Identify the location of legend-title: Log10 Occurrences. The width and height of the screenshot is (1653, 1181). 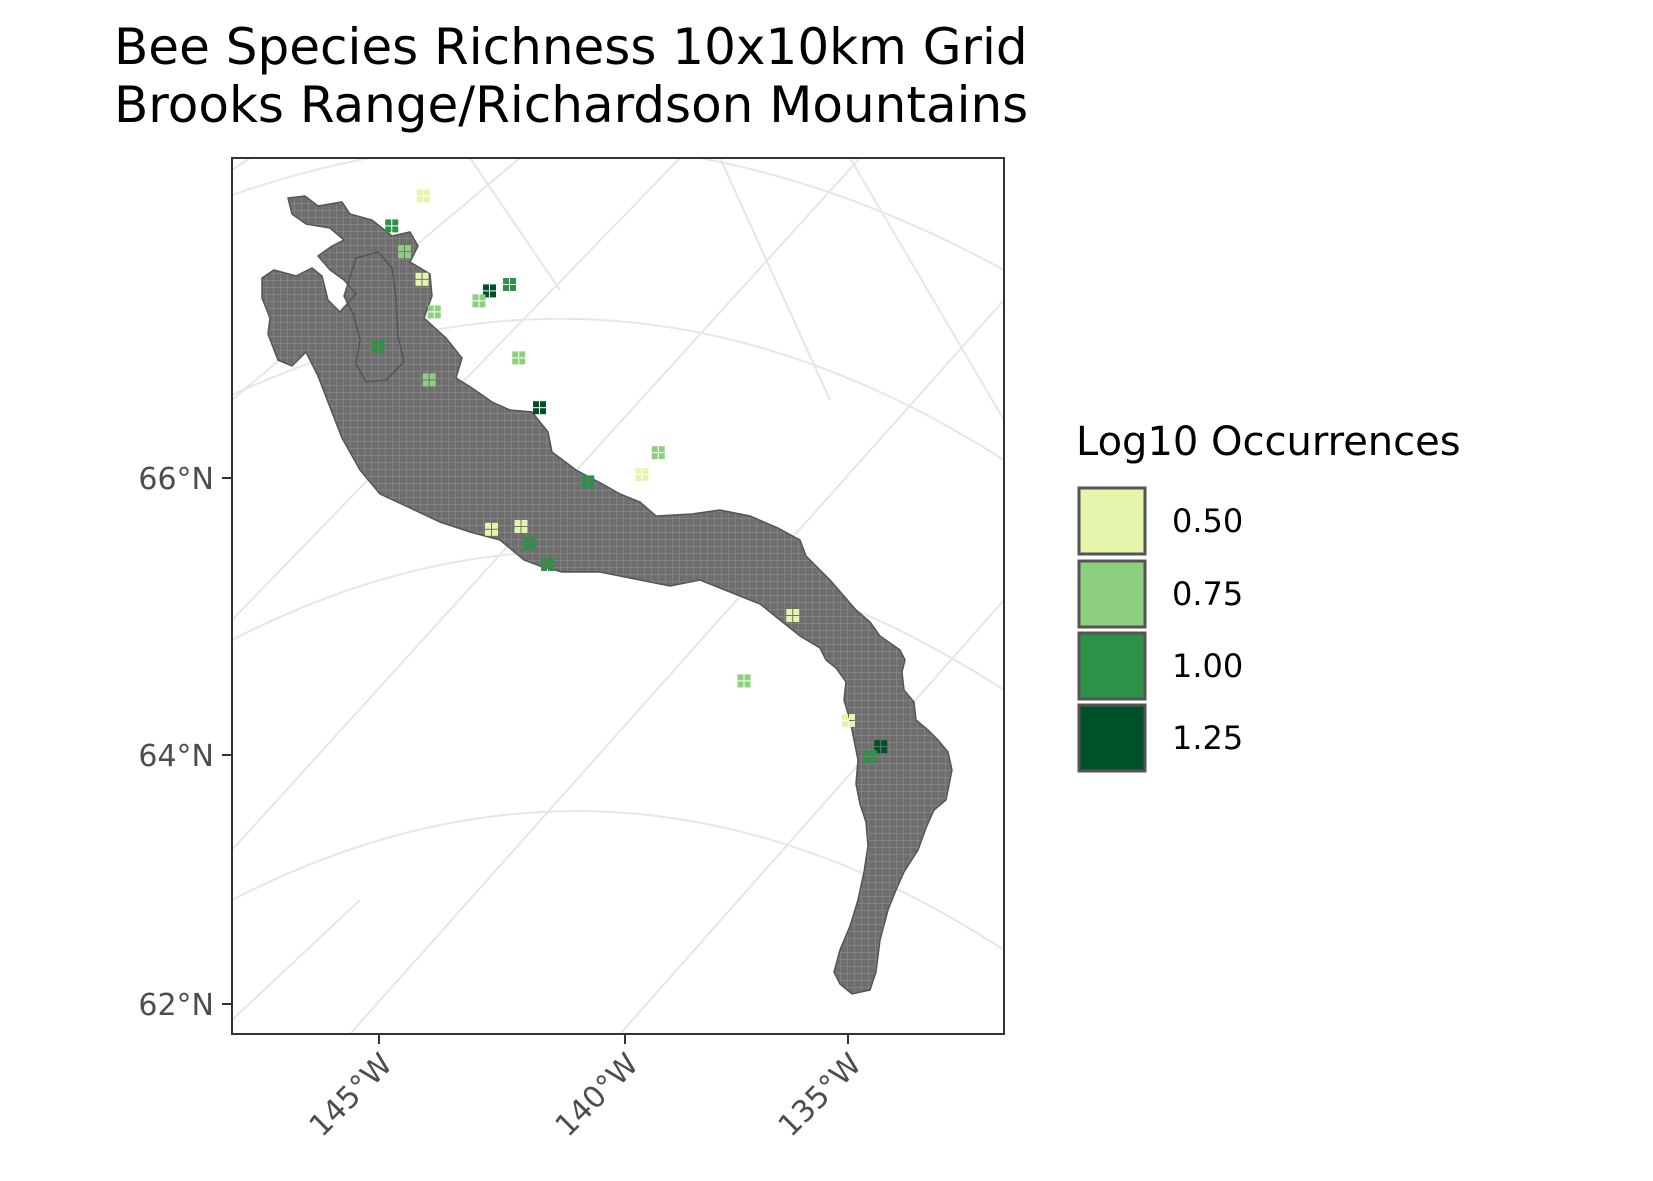
(1268, 442).